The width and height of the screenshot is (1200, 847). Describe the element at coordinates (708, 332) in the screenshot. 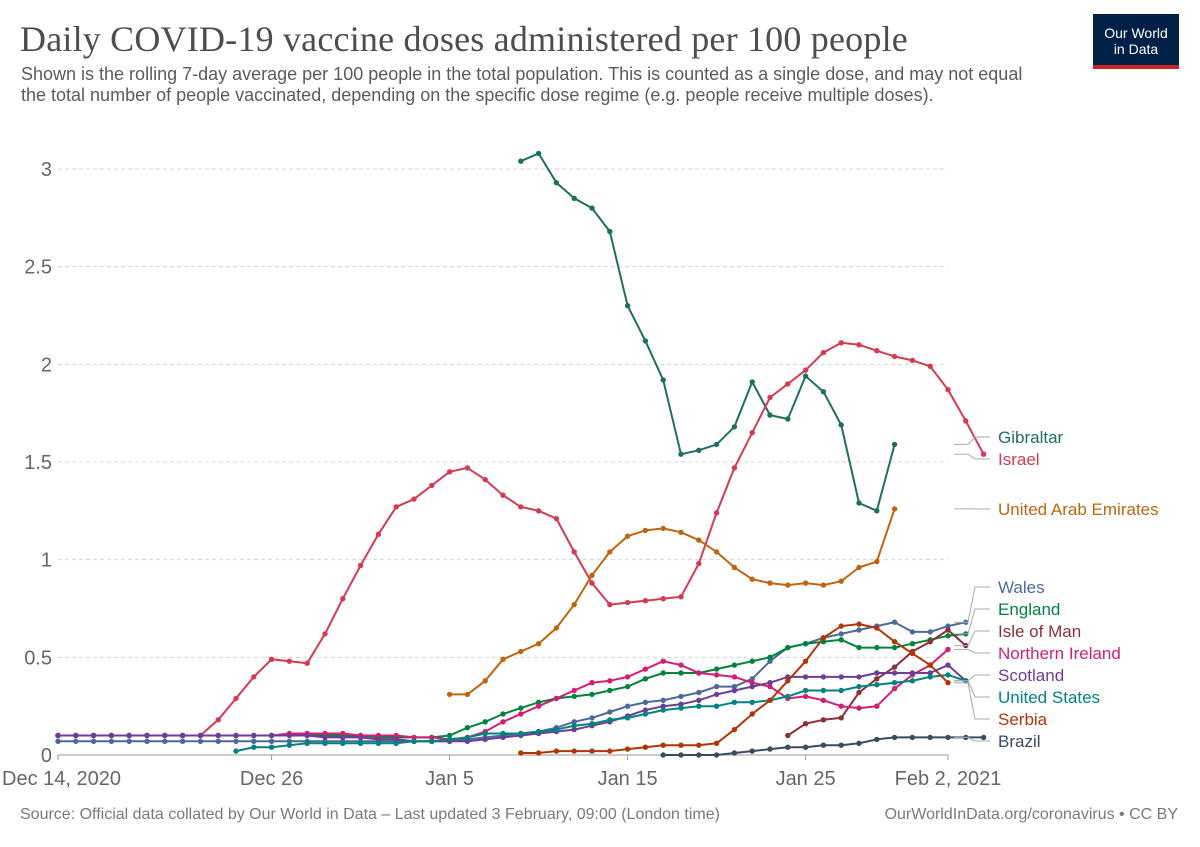

I see `series-line-gibraltar` at that location.